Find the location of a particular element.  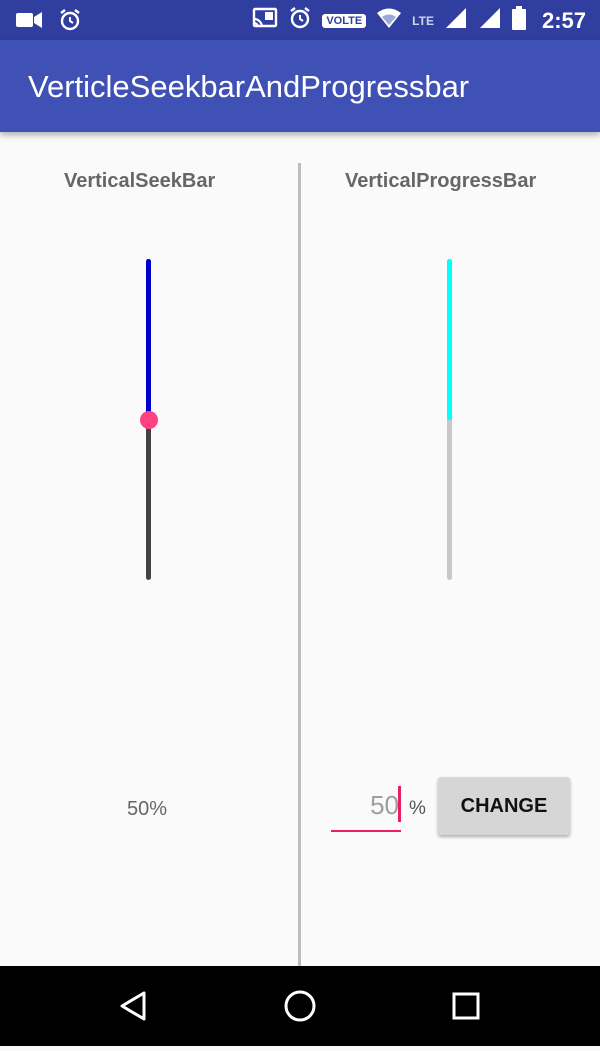

app-bar: VerticleSeekbarAndProgressbar is located at coordinates (300, 86).